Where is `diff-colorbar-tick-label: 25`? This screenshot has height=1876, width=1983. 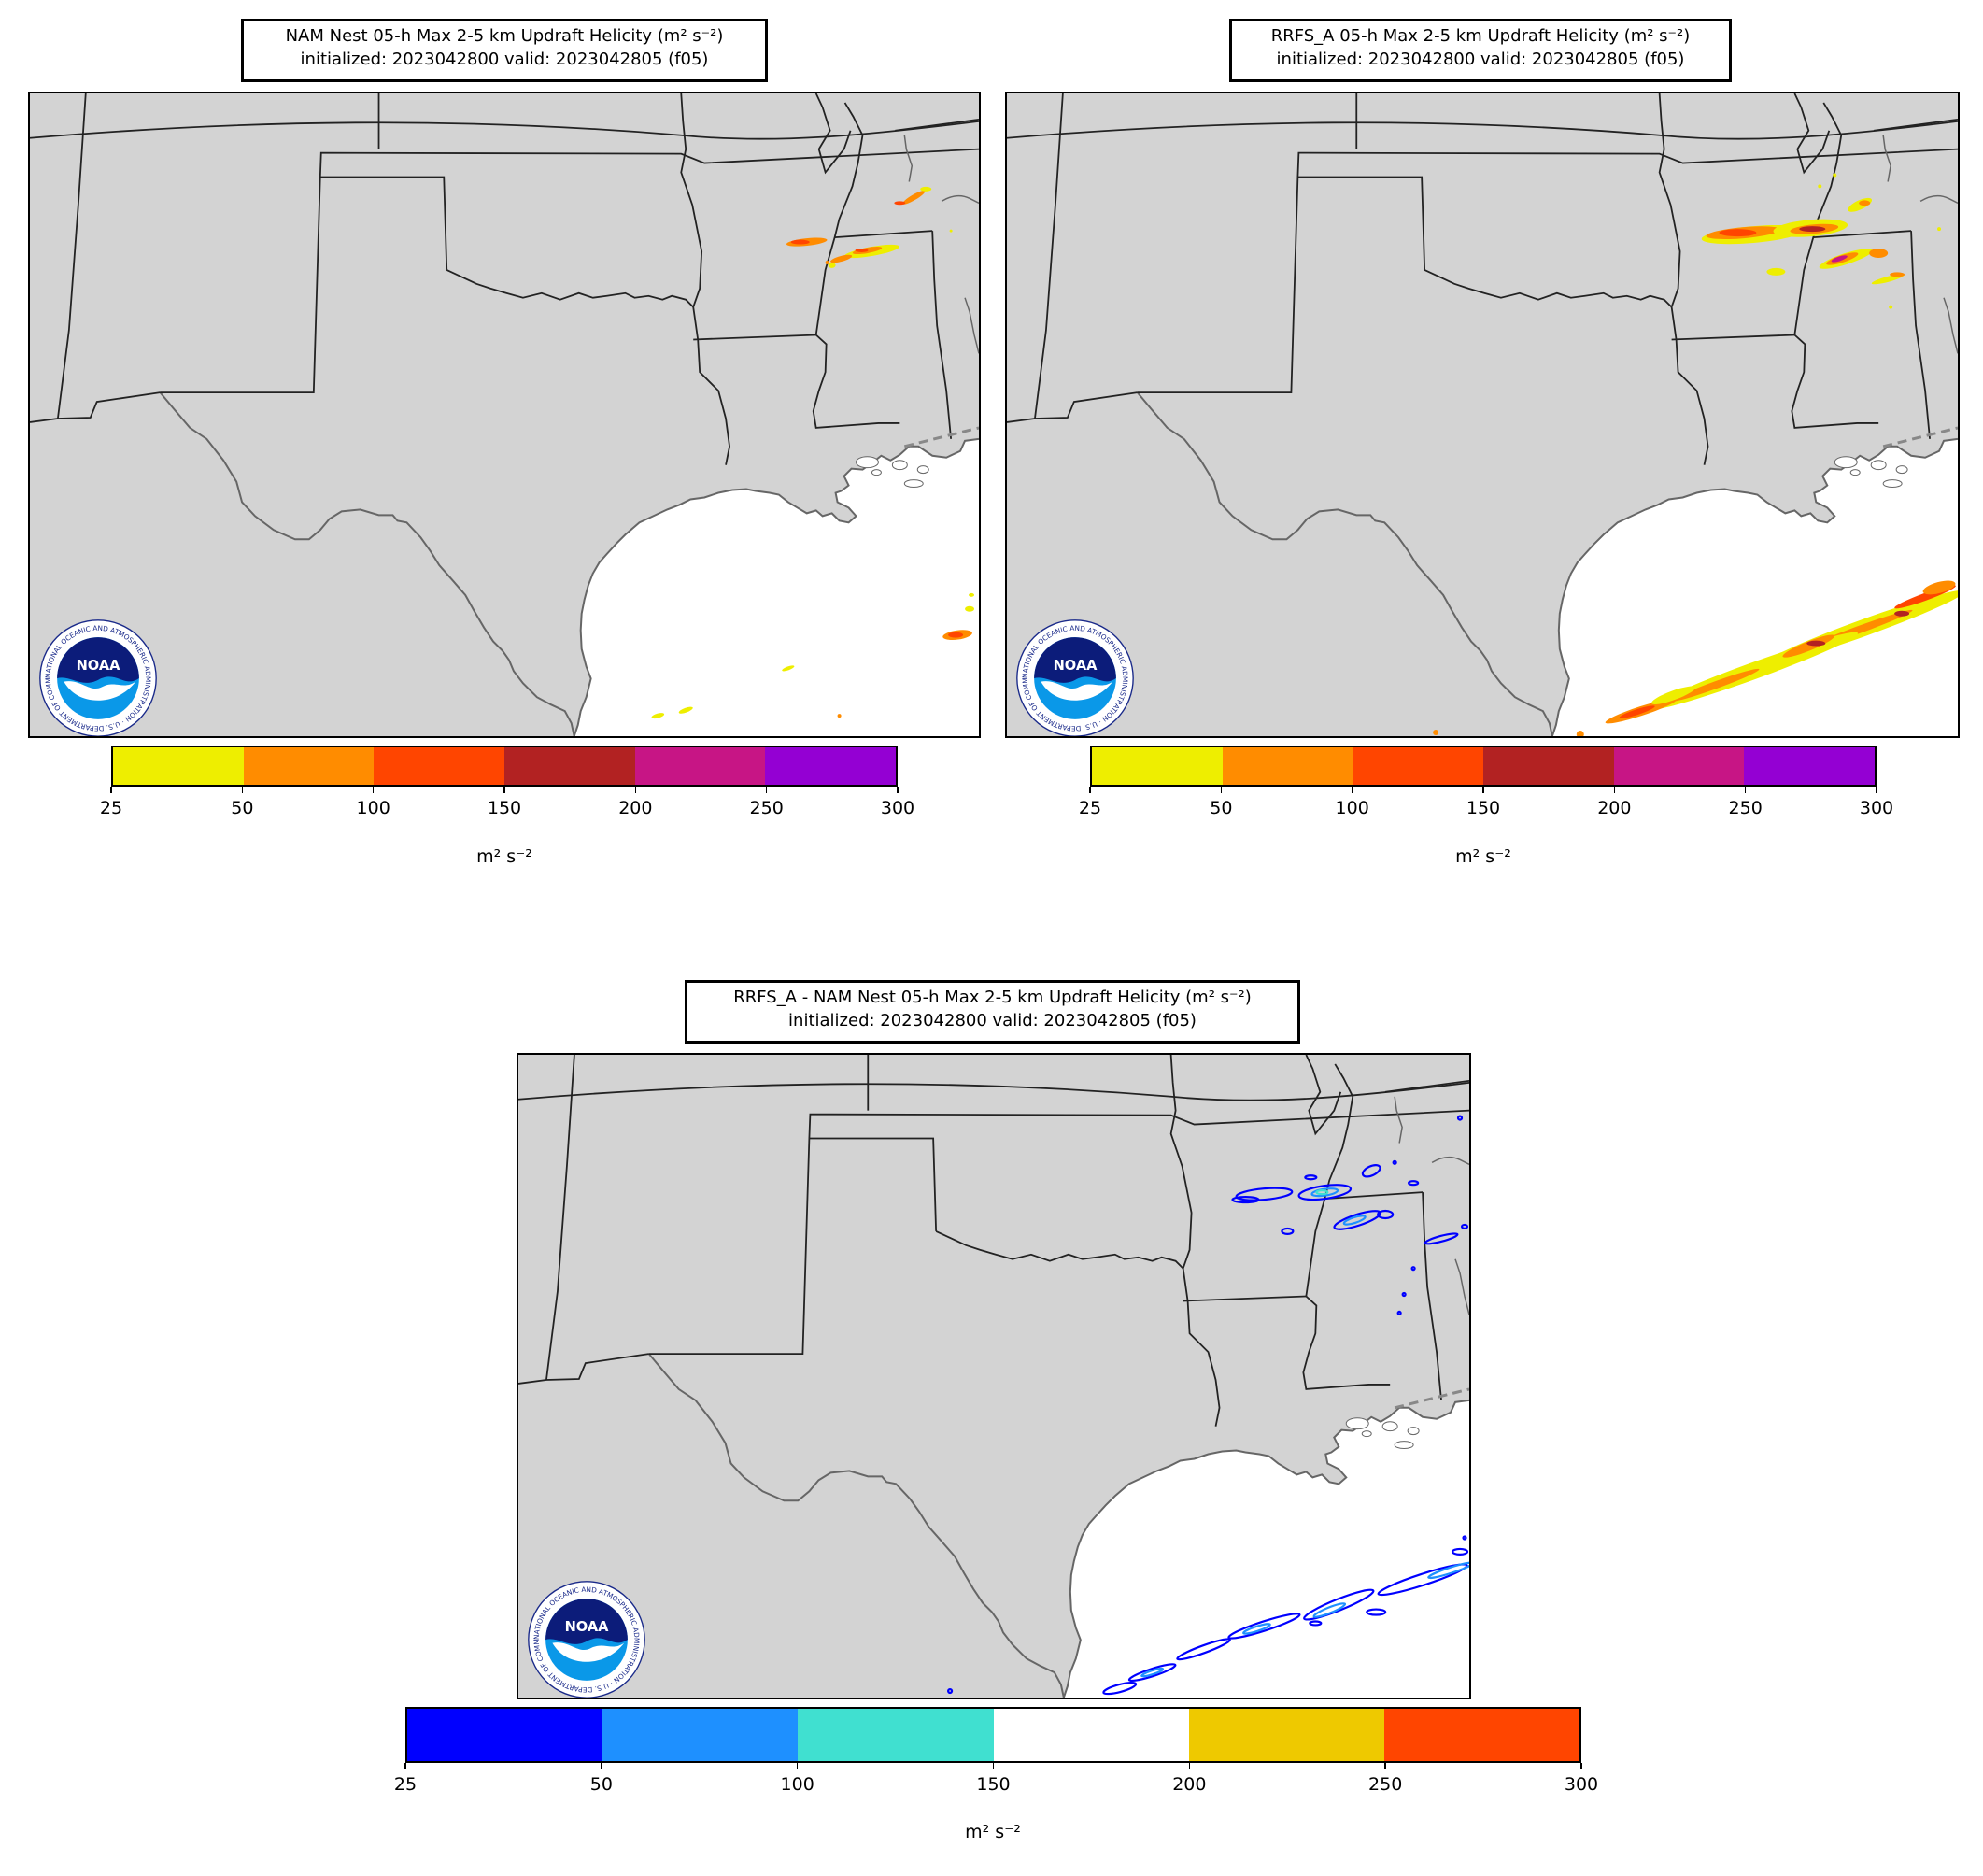
diff-colorbar-tick-label: 25 is located at coordinates (405, 1785).